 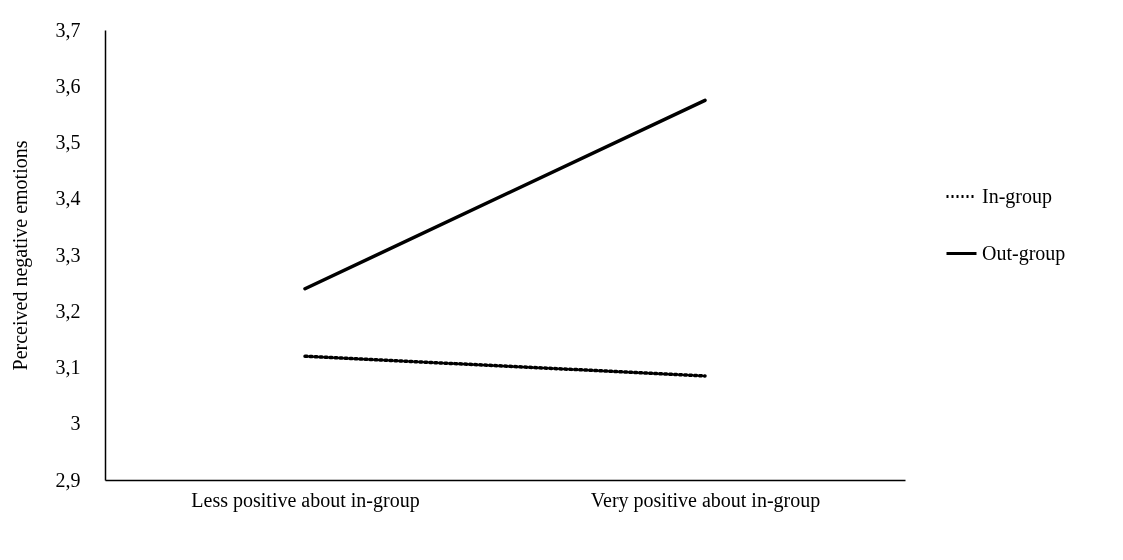 I want to click on y-tick-label: 3,5, so click(x=68, y=142).